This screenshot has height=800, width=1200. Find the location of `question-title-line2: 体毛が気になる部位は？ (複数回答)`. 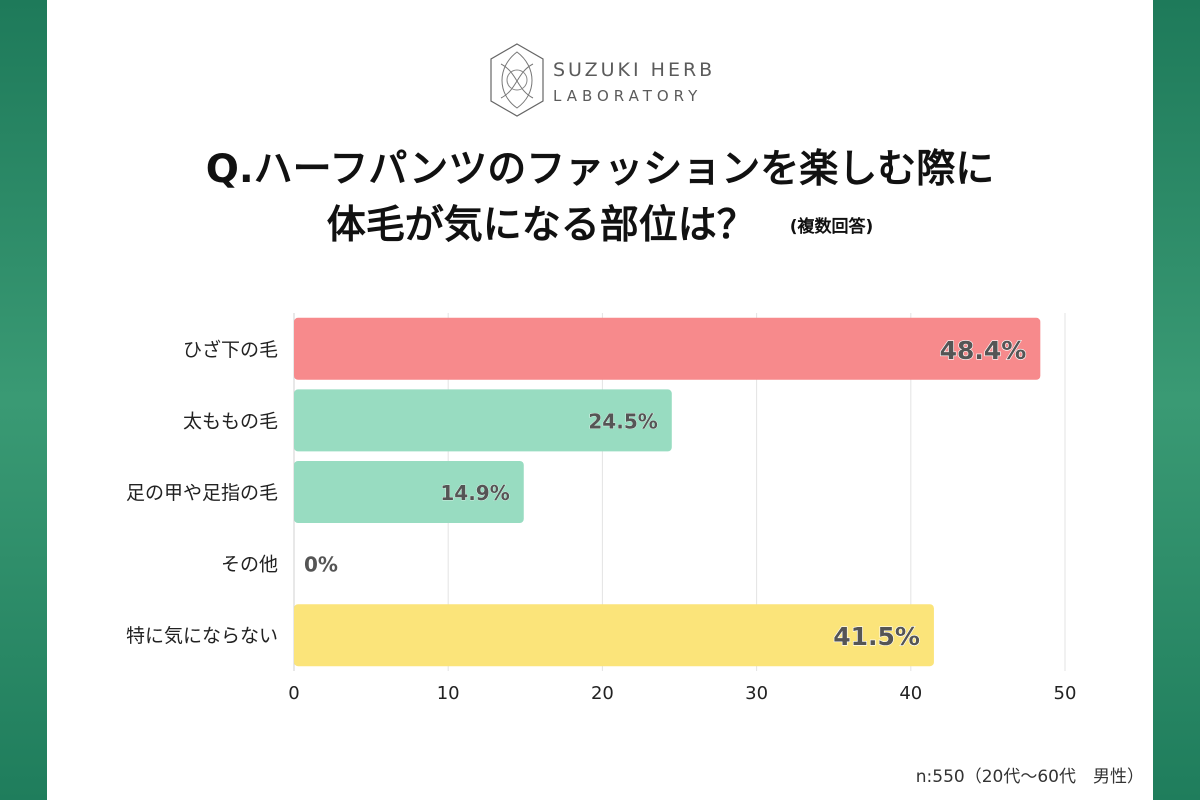

question-title-line2: 体毛が気になる部位は？ (複数回答) is located at coordinates (600, 222).